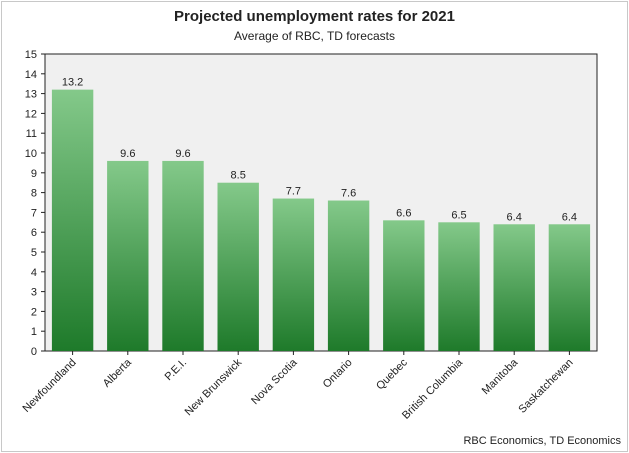 Image resolution: width=629 pixels, height=453 pixels. I want to click on data-label: 8.5, so click(238, 176).